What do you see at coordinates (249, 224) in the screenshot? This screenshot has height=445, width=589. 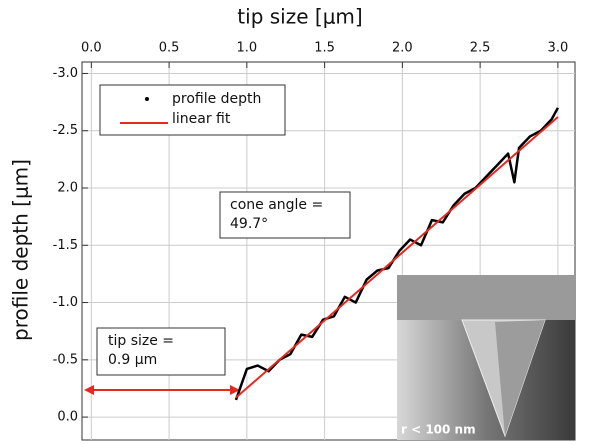 I see `annotation: 49.7°` at bounding box center [249, 224].